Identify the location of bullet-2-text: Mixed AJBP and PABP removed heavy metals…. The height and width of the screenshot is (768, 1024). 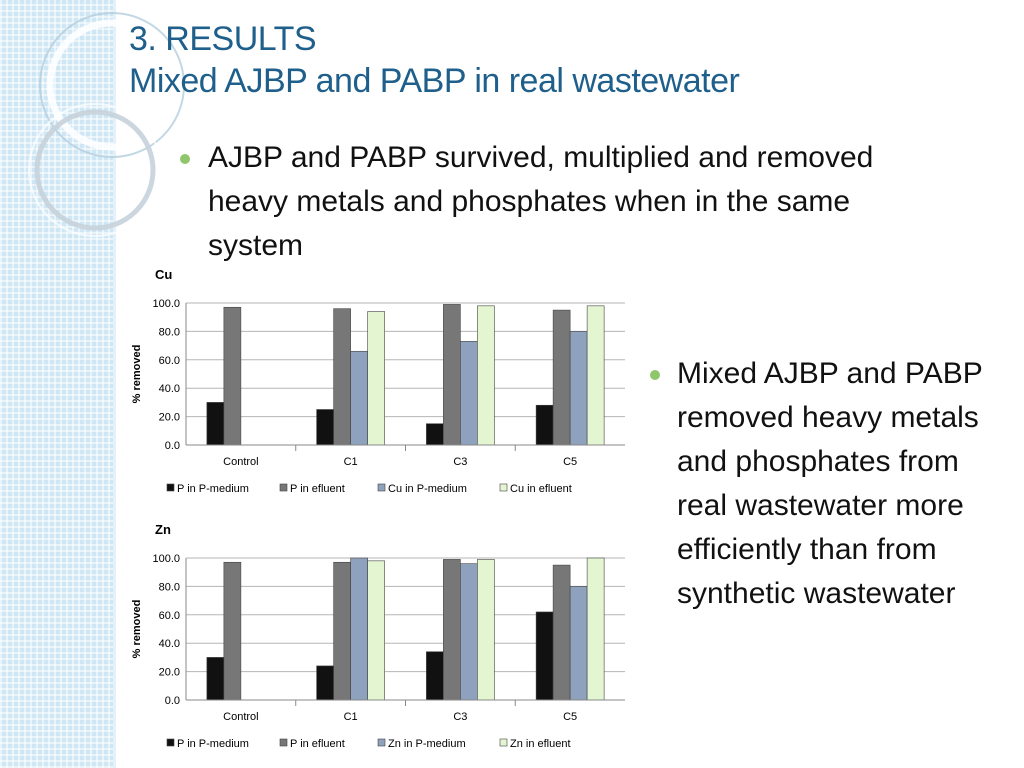
(830, 483).